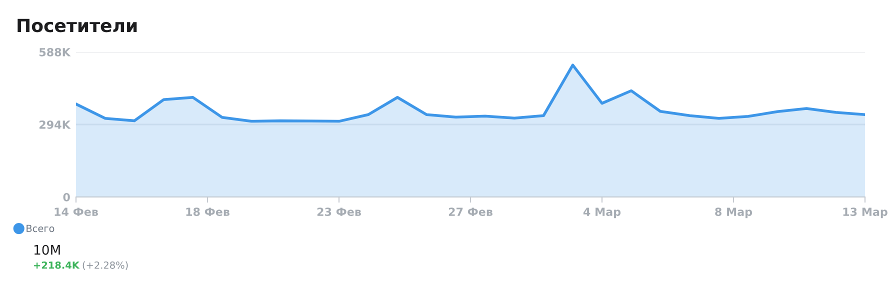 The width and height of the screenshot is (894, 298). Describe the element at coordinates (105, 265) in the screenshot. I see `text: (+2.28%)` at that location.